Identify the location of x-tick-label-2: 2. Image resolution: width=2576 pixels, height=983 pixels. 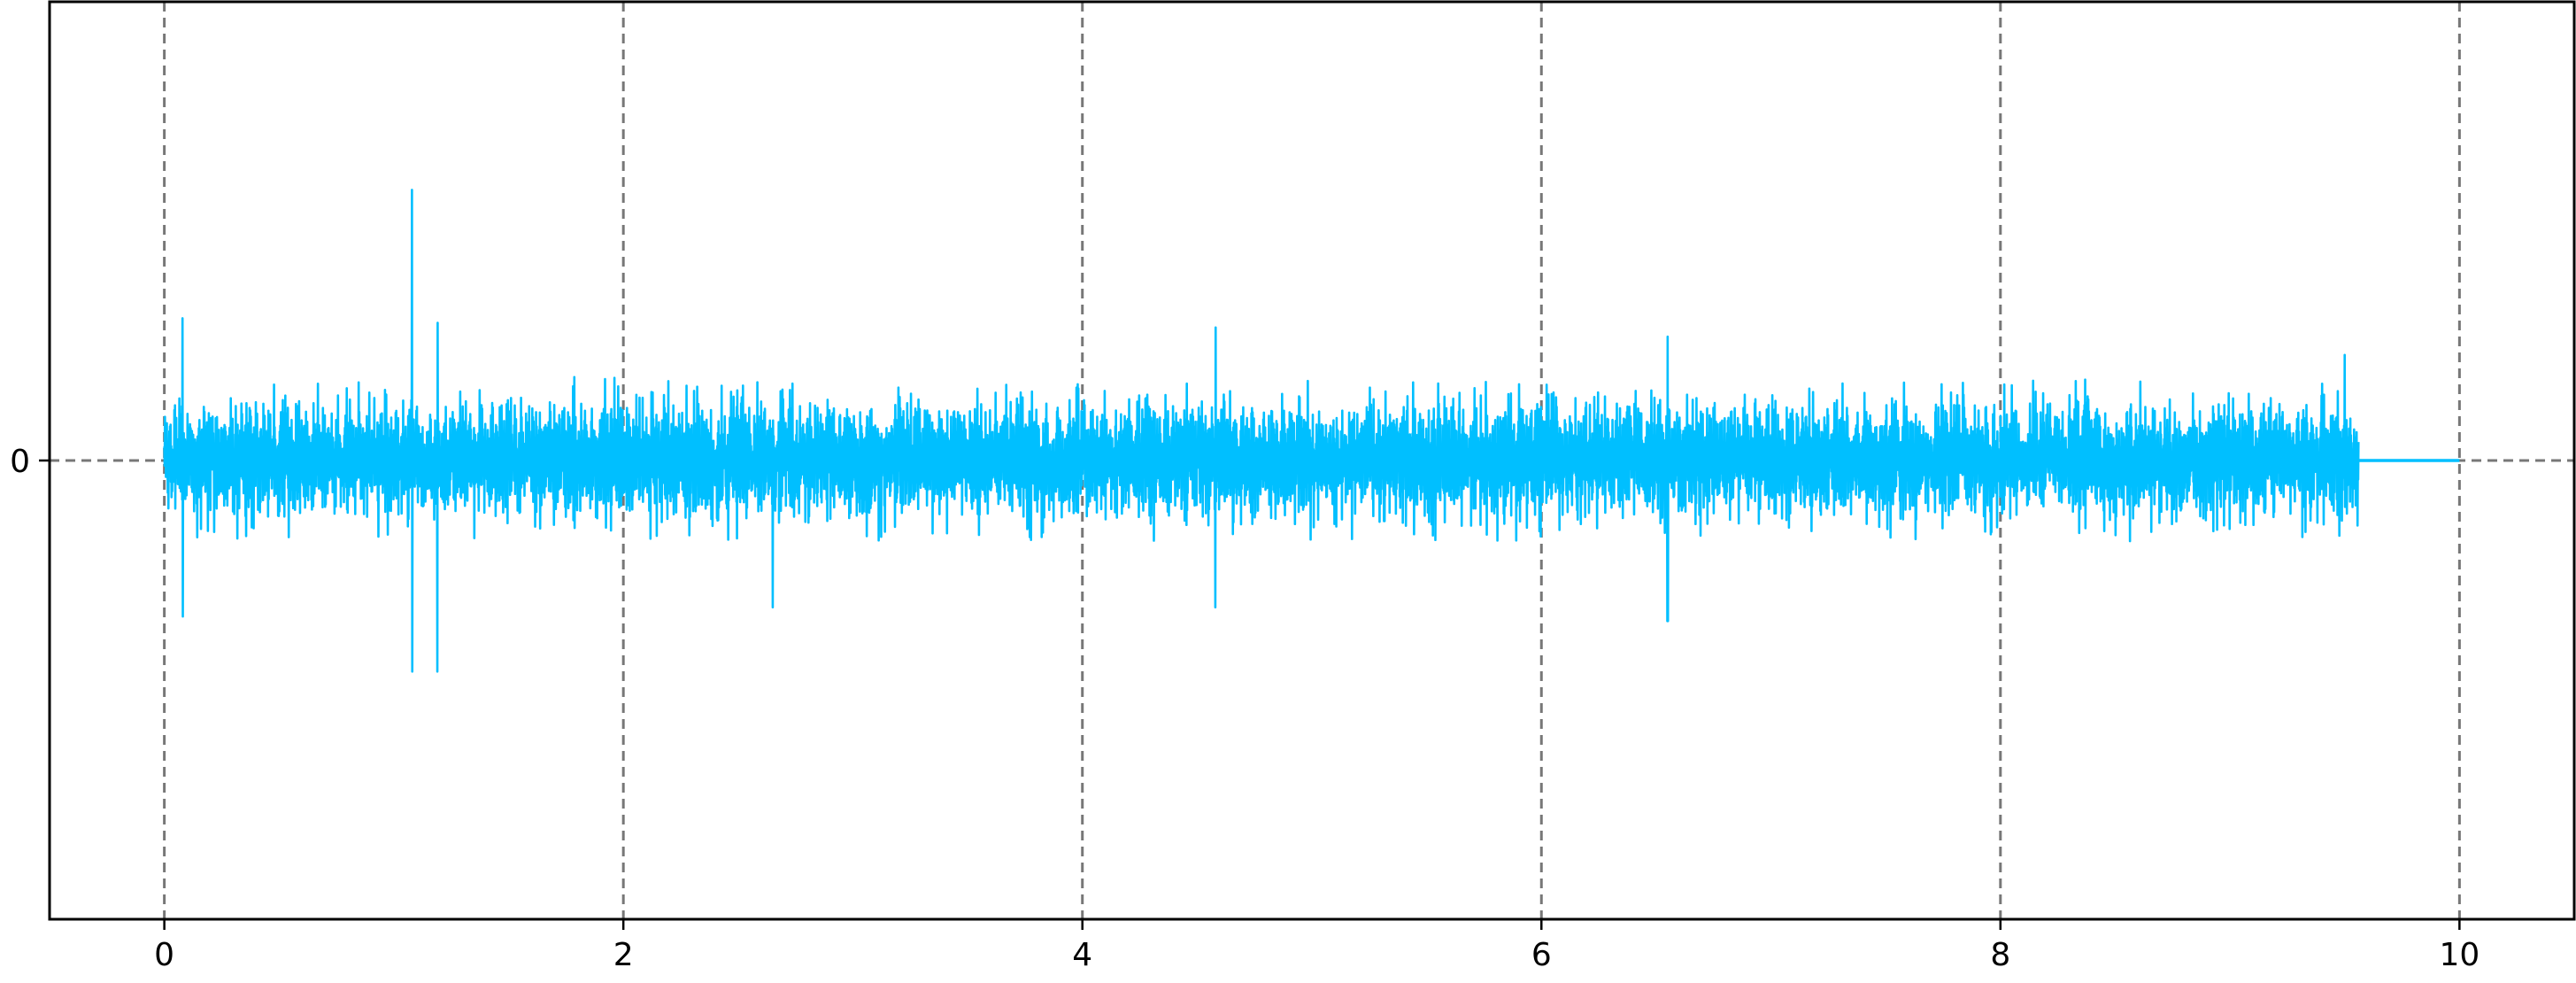
(623, 955).